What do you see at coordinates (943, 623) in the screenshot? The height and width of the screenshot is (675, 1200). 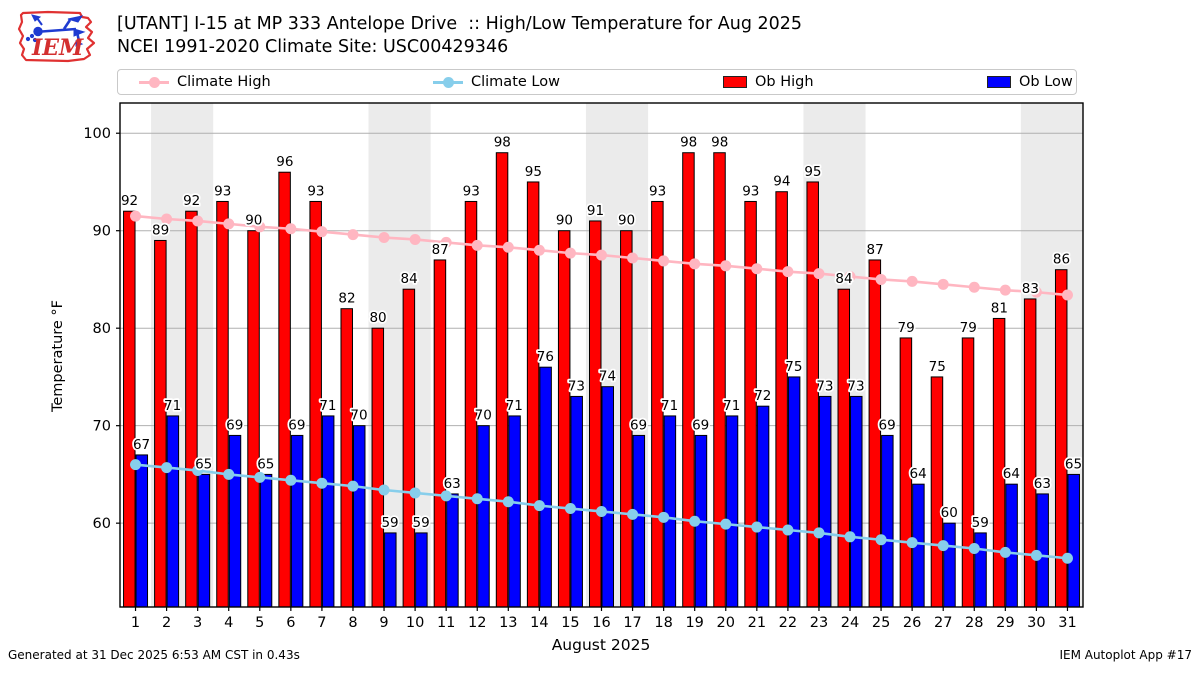 I see `x-tick-label: 27` at bounding box center [943, 623].